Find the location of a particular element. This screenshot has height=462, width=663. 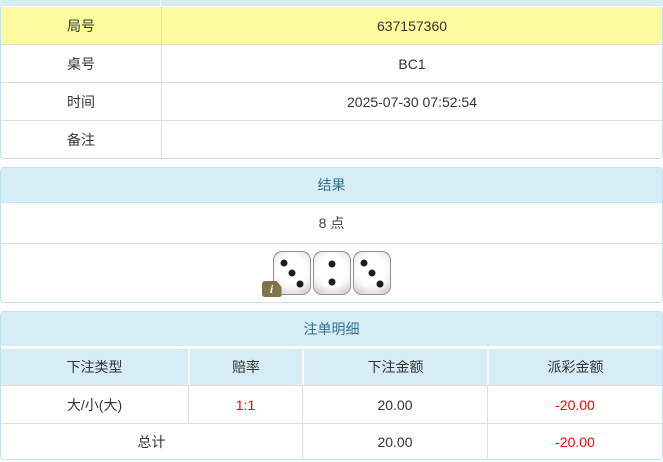

remark-value is located at coordinates (412, 139).